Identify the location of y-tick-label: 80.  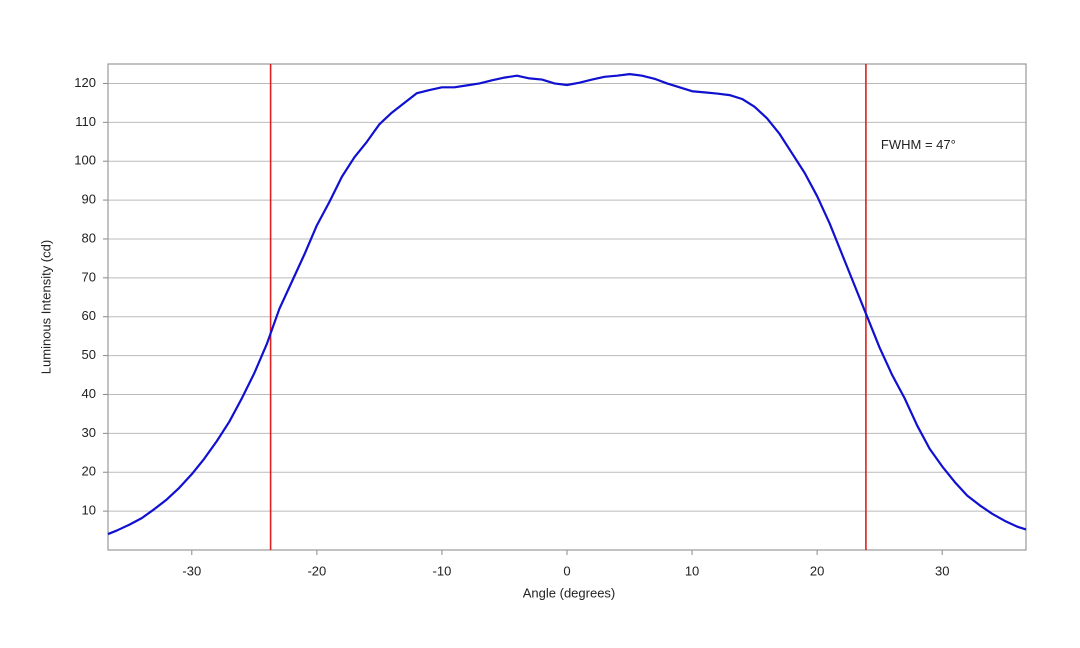
(89, 237).